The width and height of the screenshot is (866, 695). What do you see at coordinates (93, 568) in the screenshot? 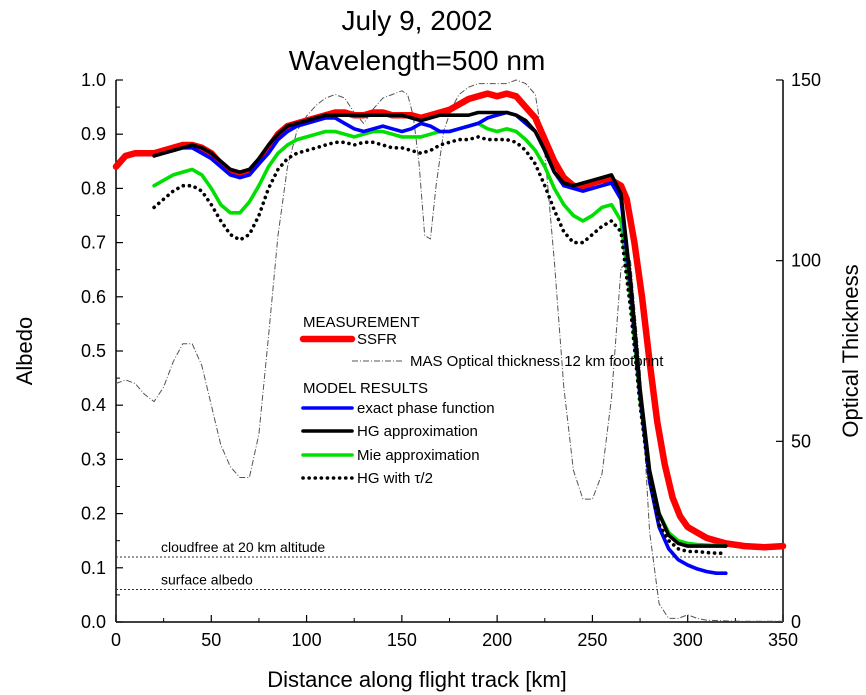
I see `y-tick-label: 0.1` at bounding box center [93, 568].